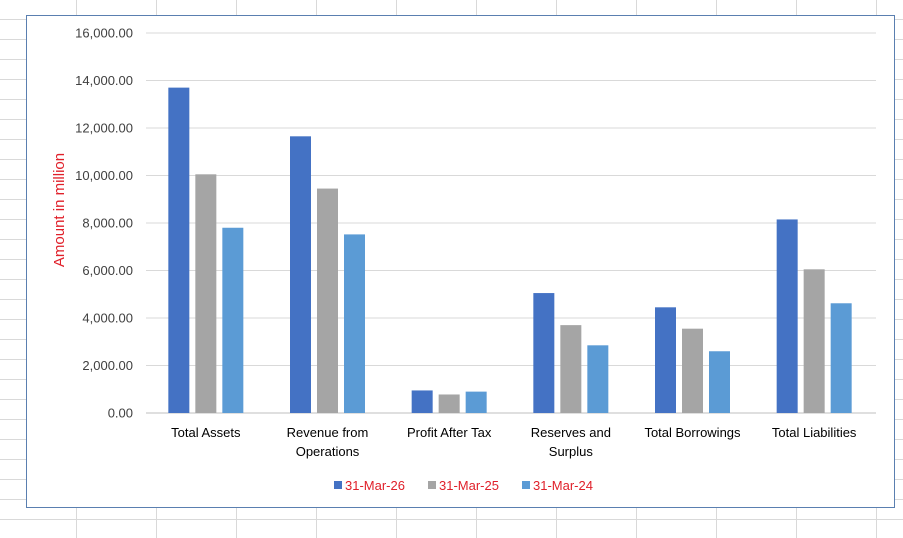 This screenshot has width=903, height=538. What do you see at coordinates (107, 223) in the screenshot?
I see `y-tick-label: 8,000.00` at bounding box center [107, 223].